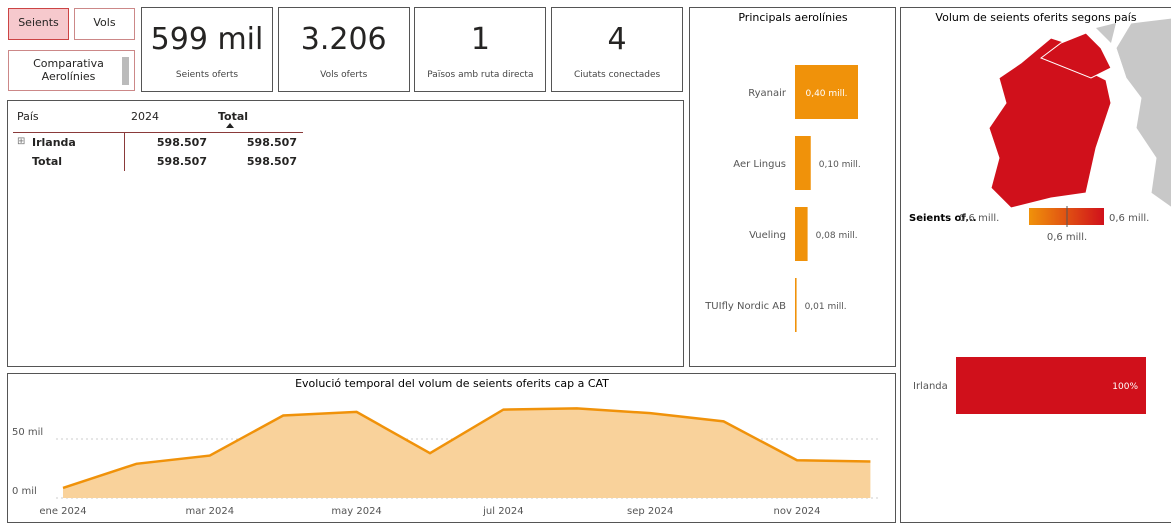  I want to click on legend-max: 0,6 mill., so click(1129, 218).